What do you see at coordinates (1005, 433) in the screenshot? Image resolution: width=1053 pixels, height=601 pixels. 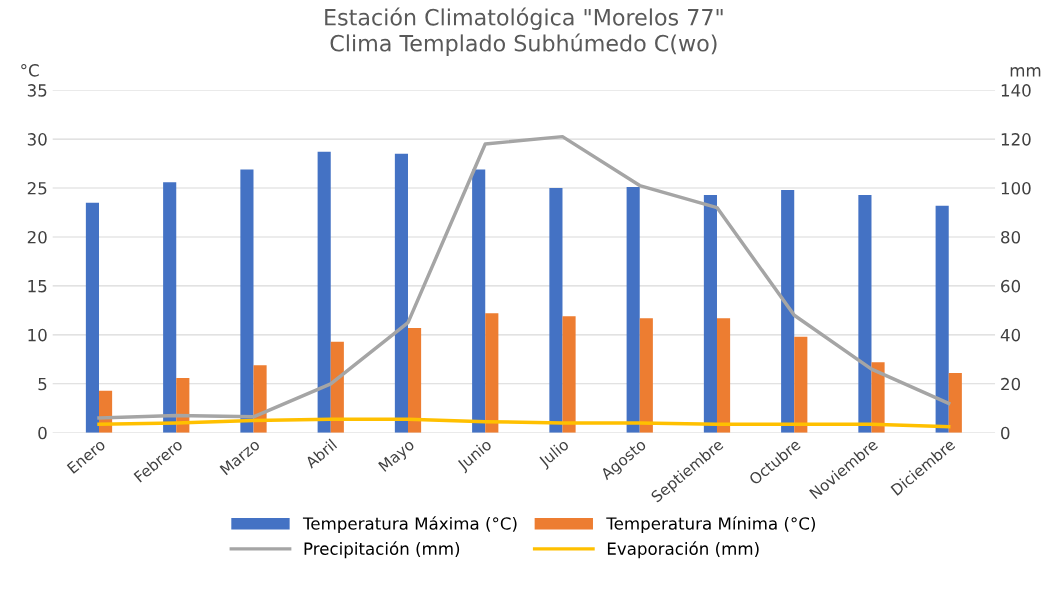 I see `y2-tick-label: 0` at bounding box center [1005, 433].